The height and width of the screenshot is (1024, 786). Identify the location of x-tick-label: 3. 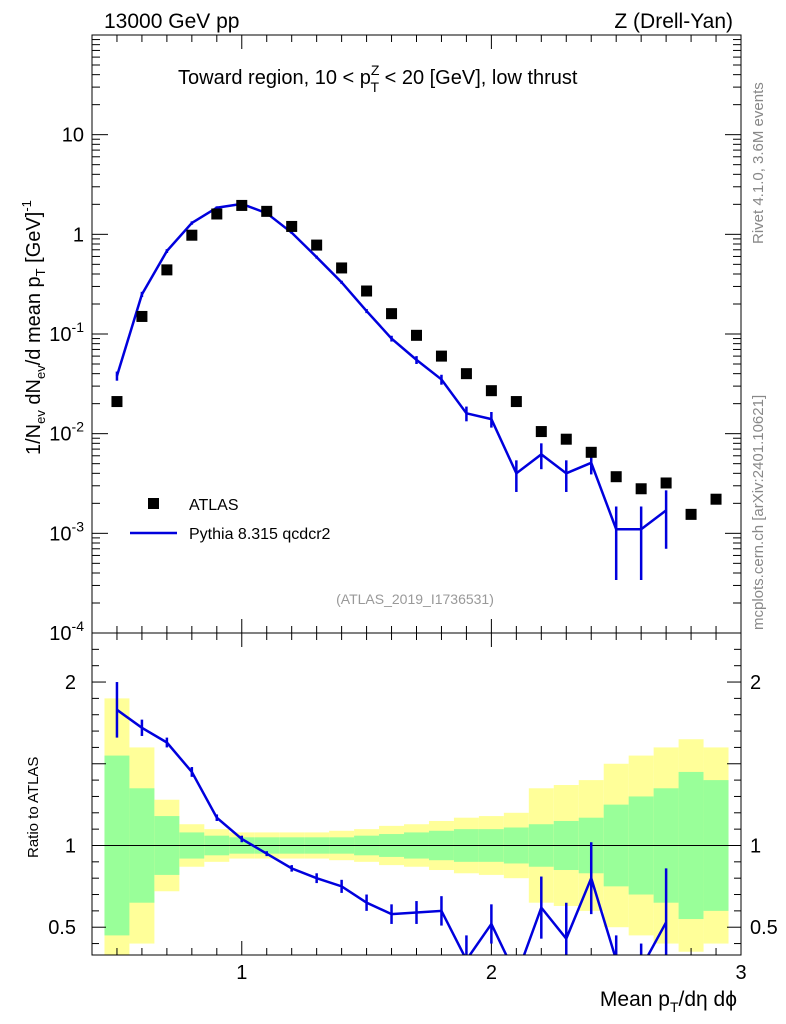
(740, 973).